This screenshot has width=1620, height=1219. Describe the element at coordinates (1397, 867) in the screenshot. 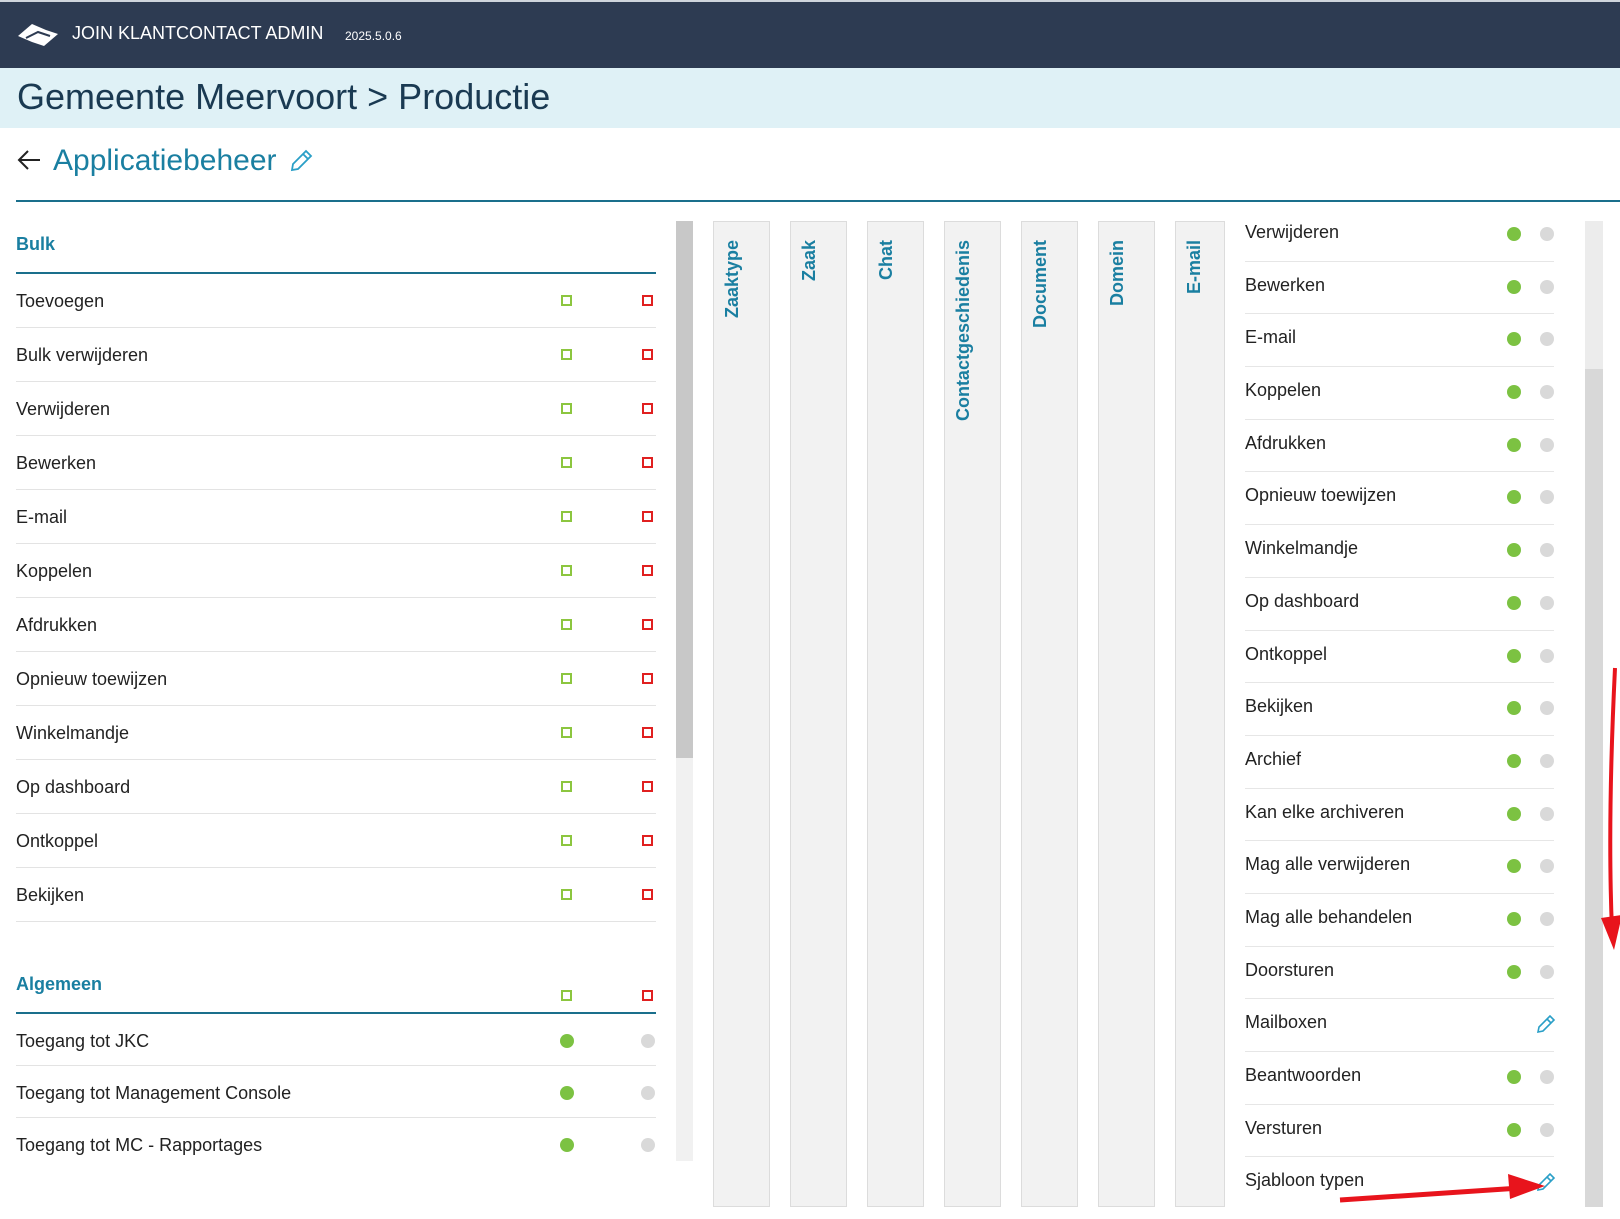

I see `permission-row: Mag alle verwijderen` at that location.